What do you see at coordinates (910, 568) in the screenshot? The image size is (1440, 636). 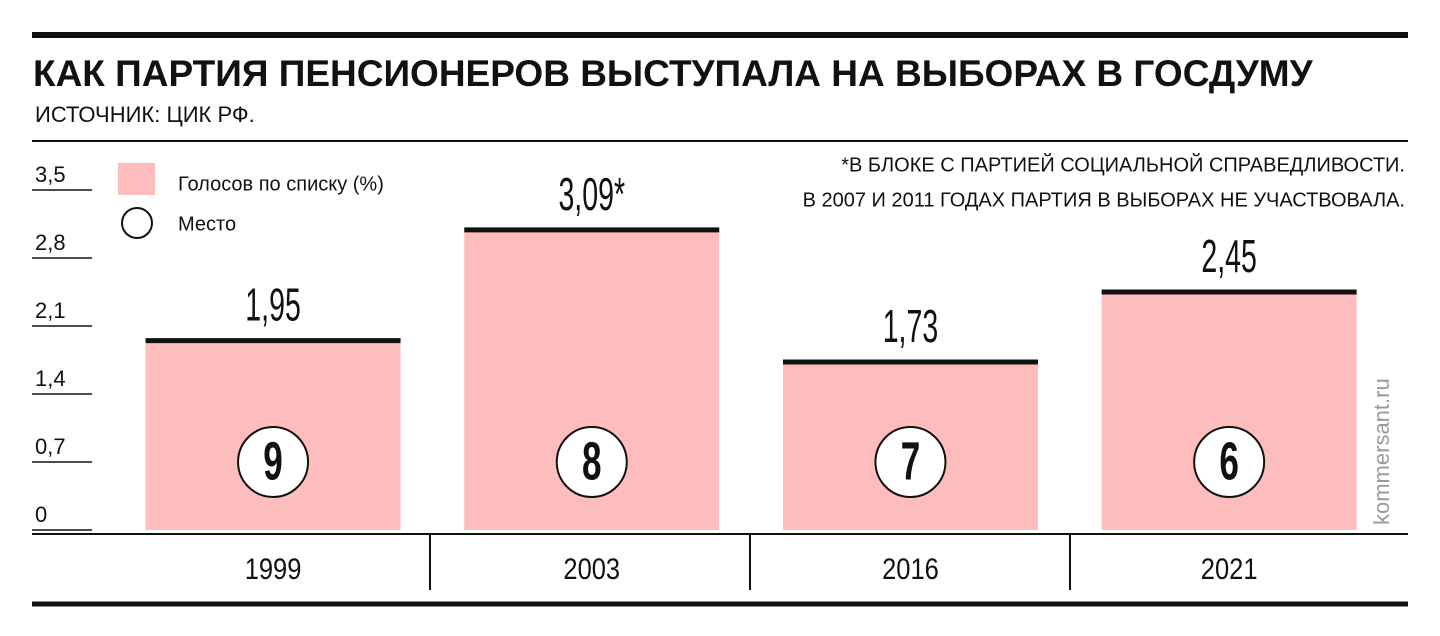 I see `x-tick-label: 2016` at bounding box center [910, 568].